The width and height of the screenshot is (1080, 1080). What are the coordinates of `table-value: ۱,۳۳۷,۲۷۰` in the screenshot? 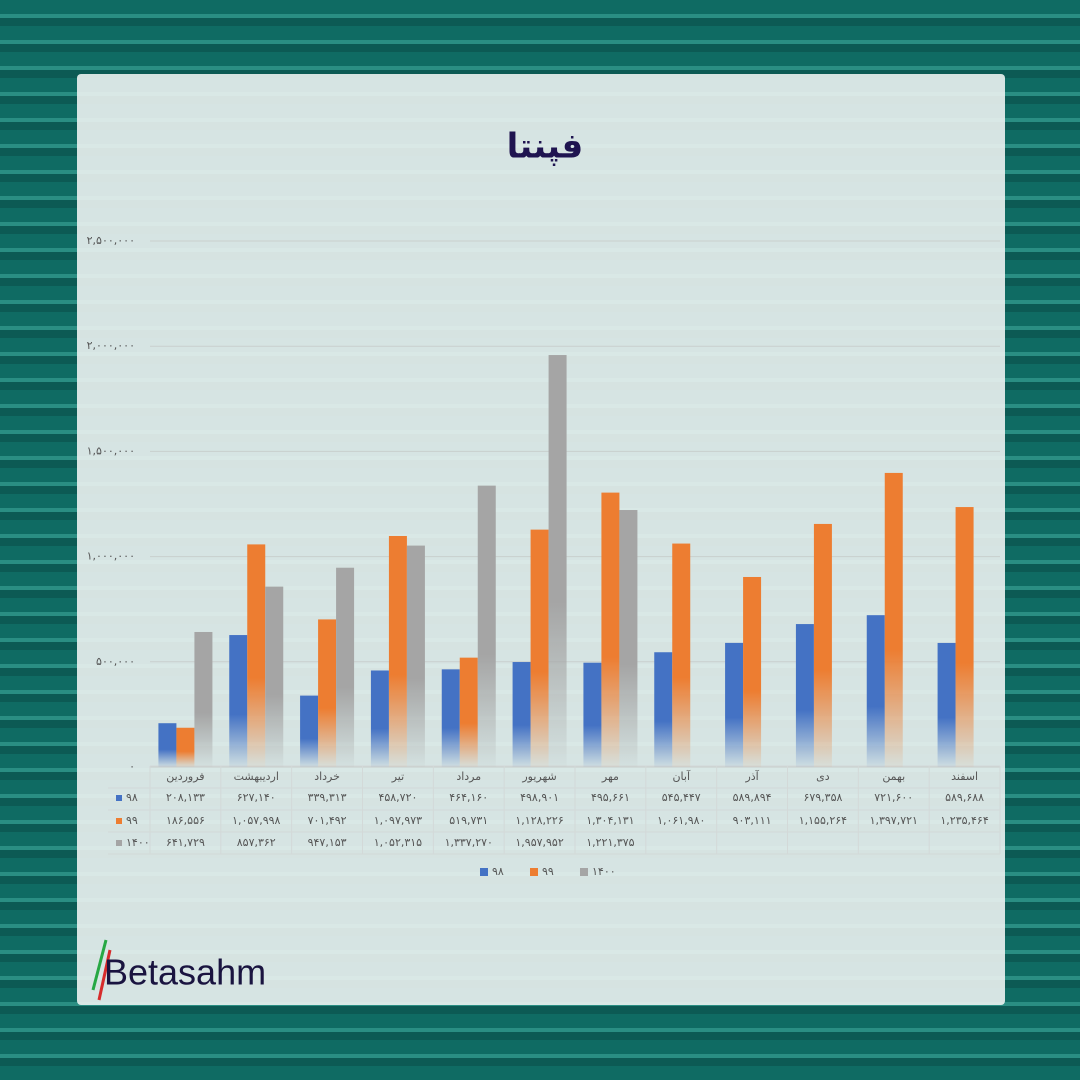 It's located at (469, 842).